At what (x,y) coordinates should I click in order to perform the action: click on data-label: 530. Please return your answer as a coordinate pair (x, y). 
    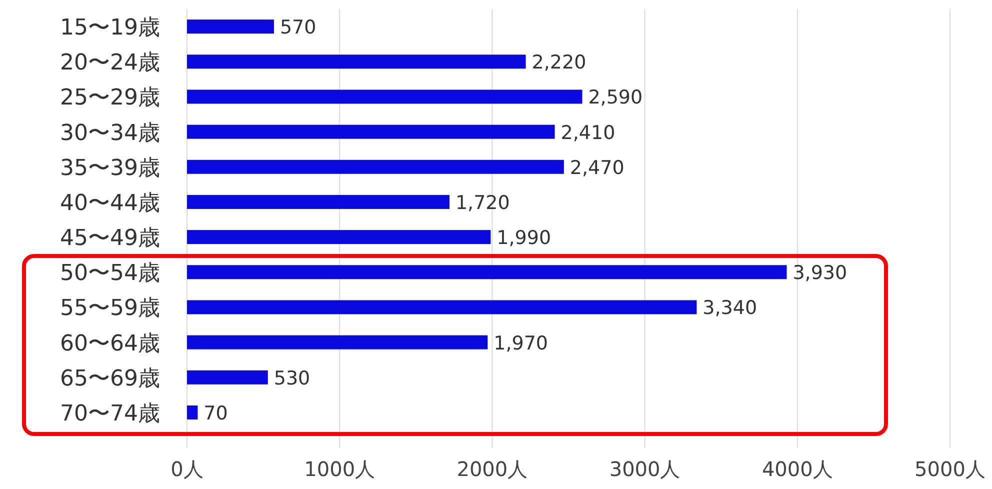
    Looking at the image, I should click on (292, 378).